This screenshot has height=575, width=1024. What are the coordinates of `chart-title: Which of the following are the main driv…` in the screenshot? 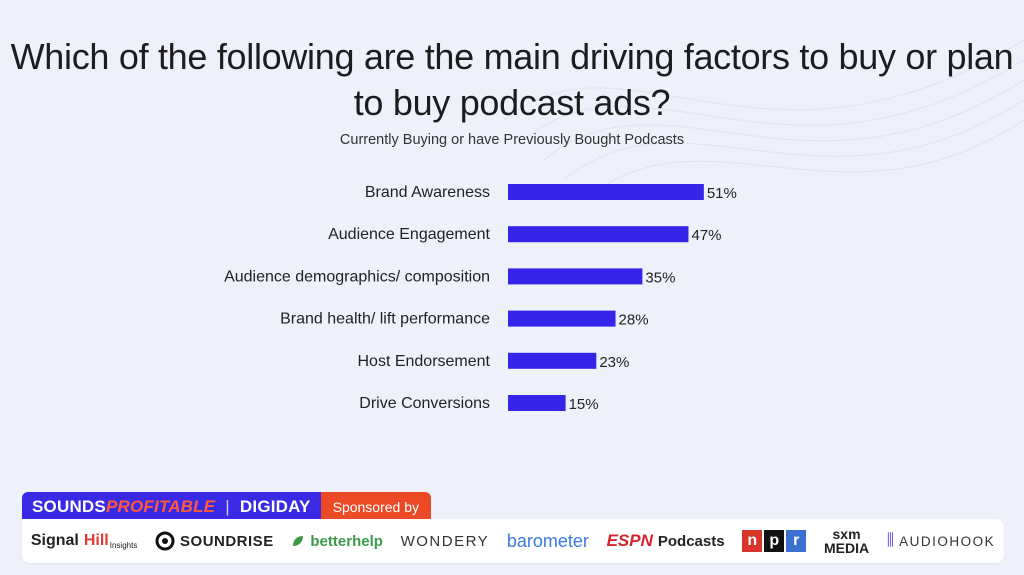 It's located at (512, 79).